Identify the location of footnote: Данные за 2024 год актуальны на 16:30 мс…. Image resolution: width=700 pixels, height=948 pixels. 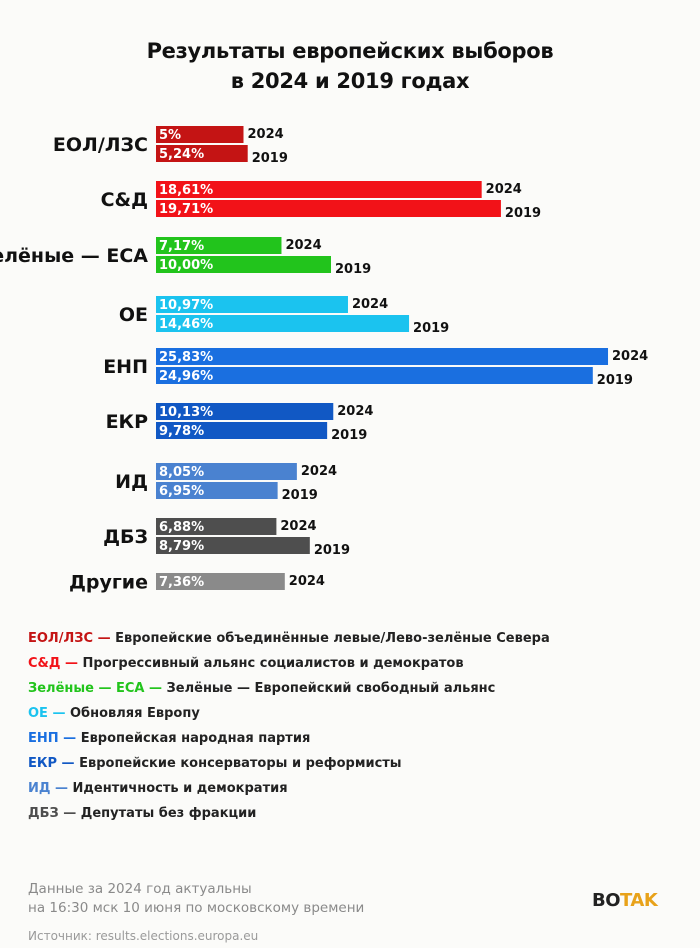
(196, 899).